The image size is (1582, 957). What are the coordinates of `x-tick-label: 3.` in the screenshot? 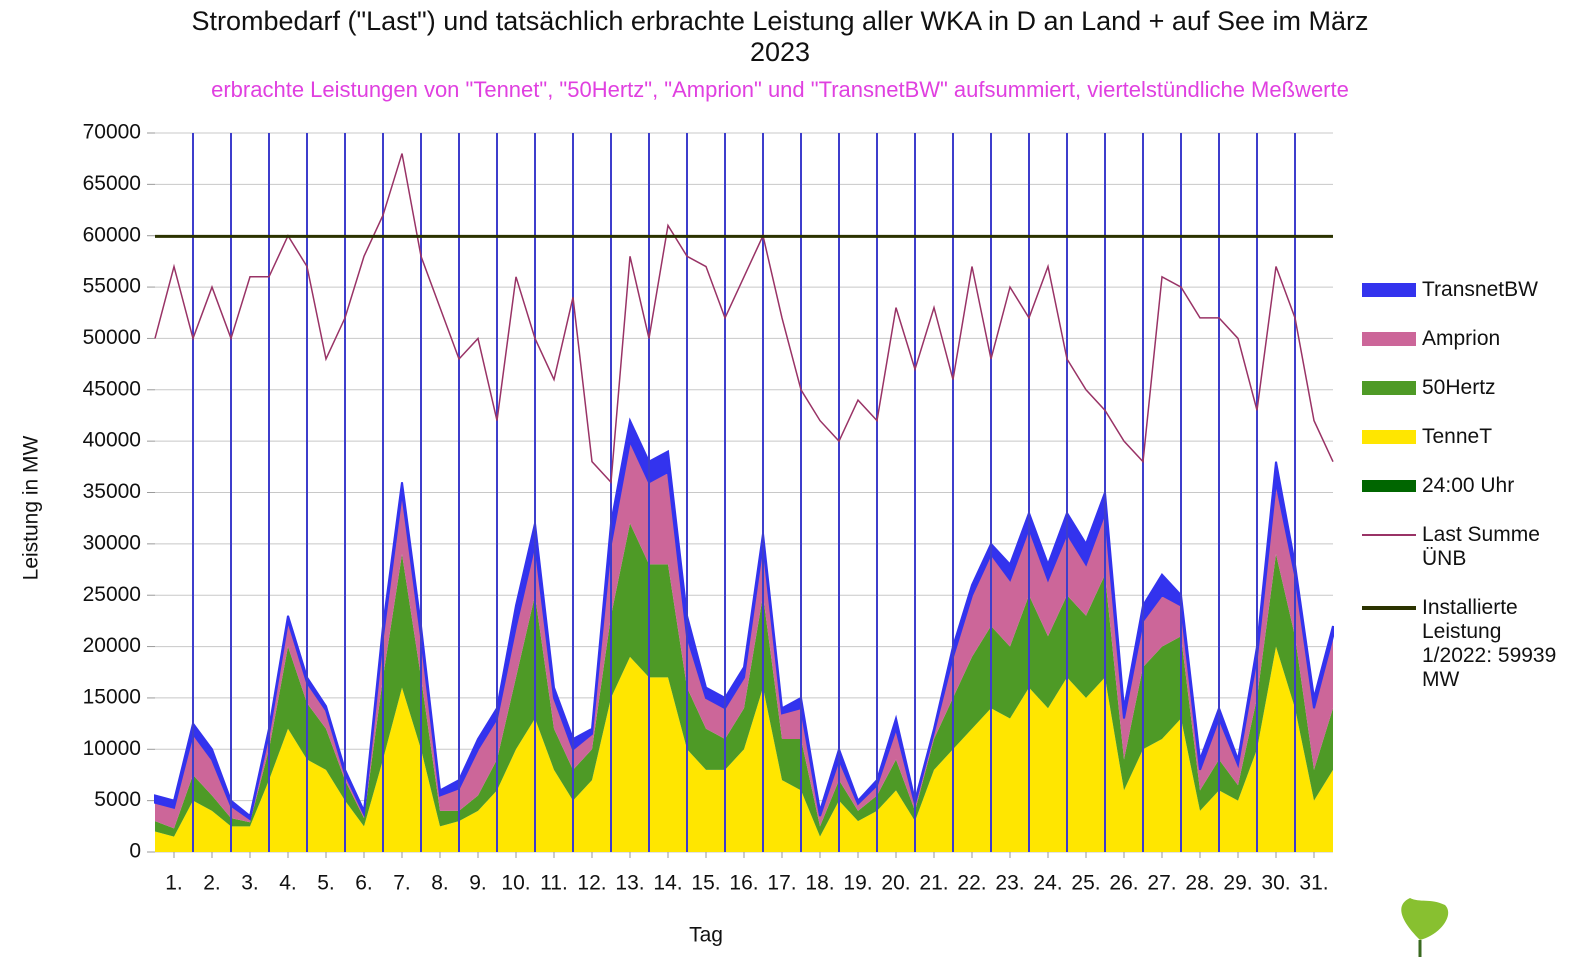 It's located at (250, 883).